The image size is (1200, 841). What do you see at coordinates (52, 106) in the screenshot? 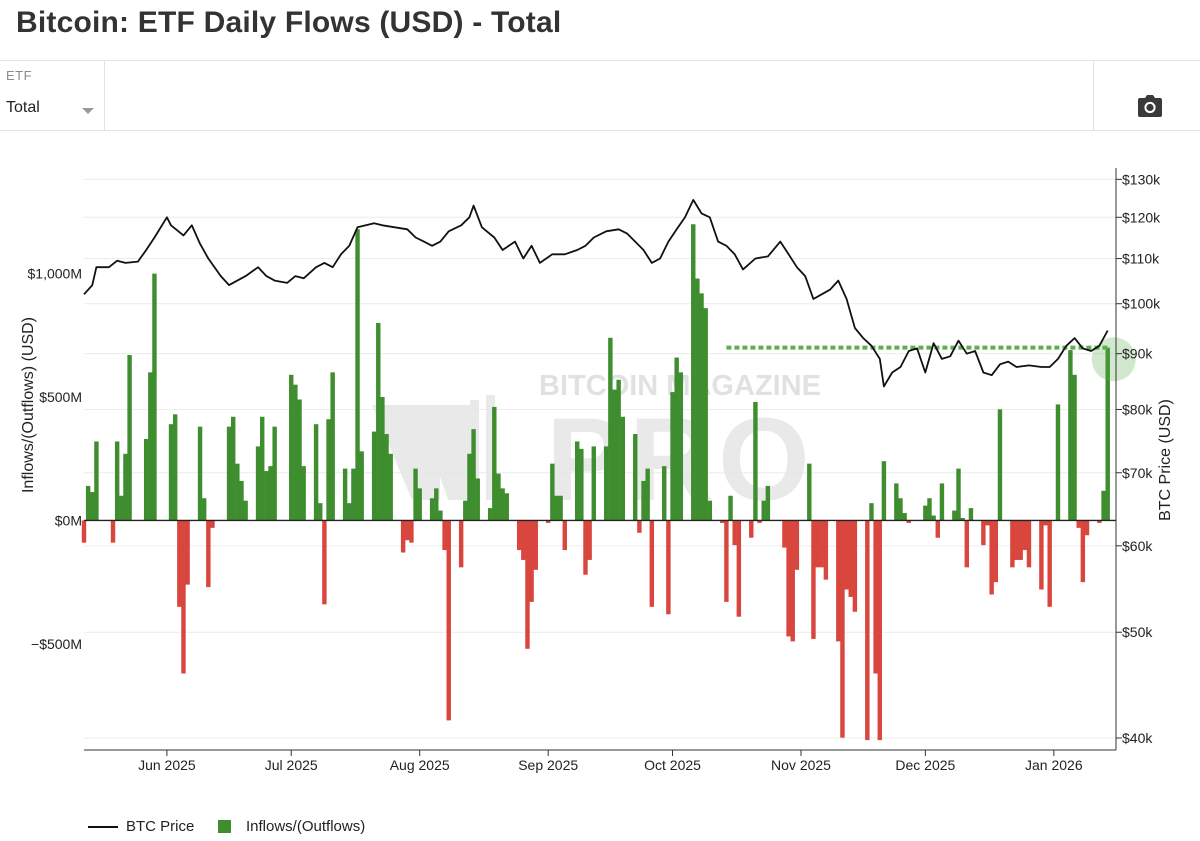
I see `etf-dropdown: Total` at bounding box center [52, 106].